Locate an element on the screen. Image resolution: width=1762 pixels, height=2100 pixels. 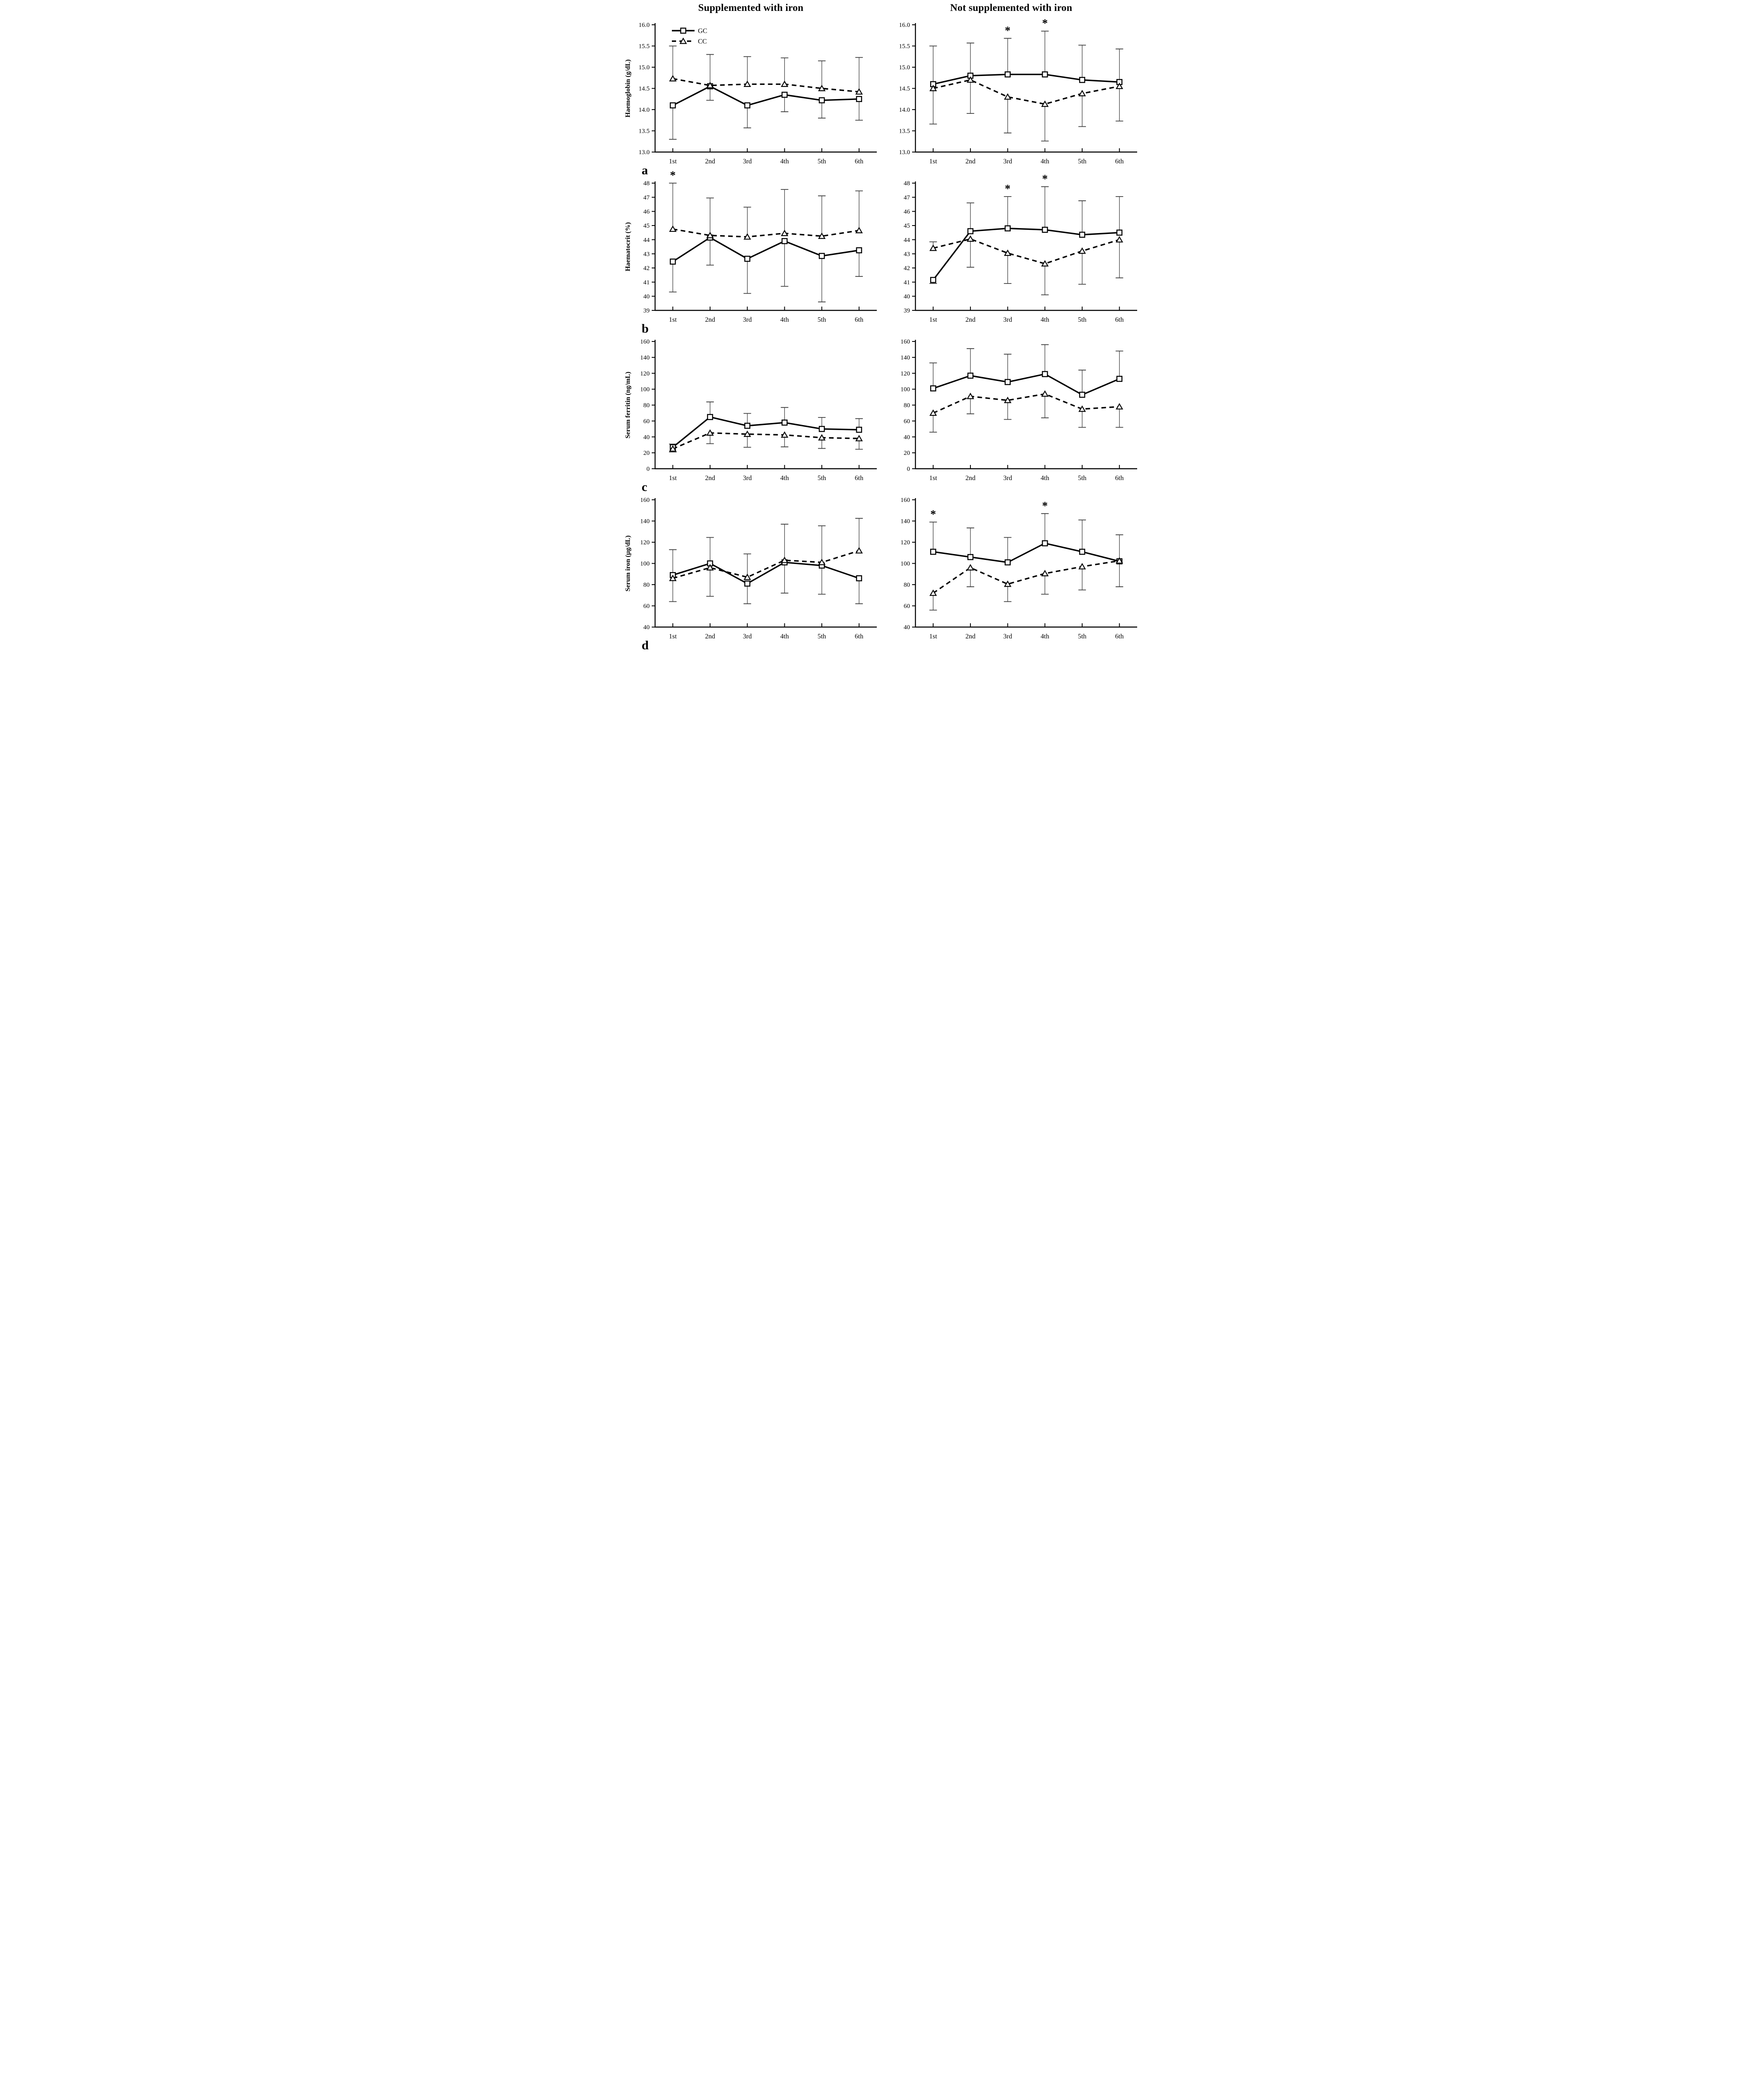
panel-letter: a is located at coordinates (645, 170).